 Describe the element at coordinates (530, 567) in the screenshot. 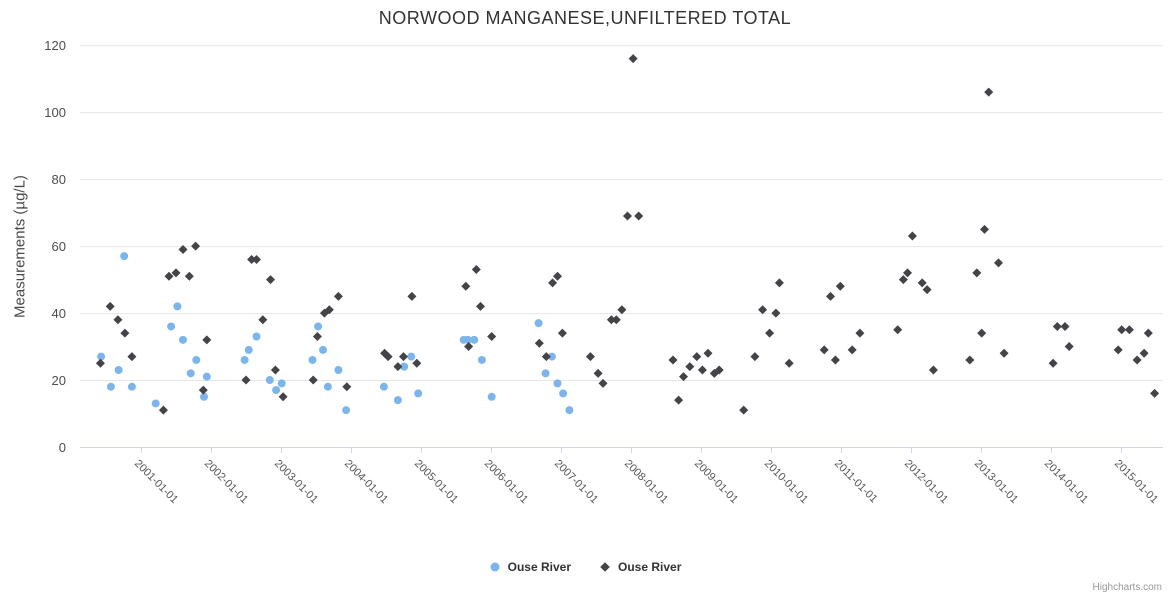

I see `legend-item-ouse-river-circle: Ouse River` at that location.